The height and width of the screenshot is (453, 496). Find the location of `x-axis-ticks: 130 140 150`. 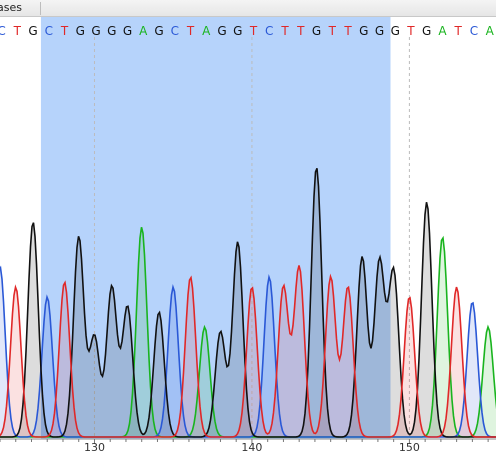

x-axis-ticks: 130 140 150 is located at coordinates (244, 446).